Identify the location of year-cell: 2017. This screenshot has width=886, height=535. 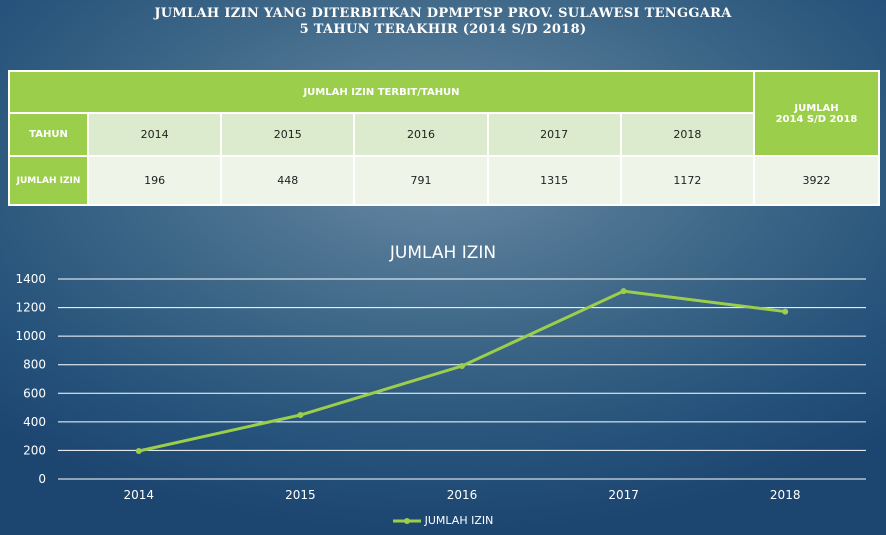
(554, 134).